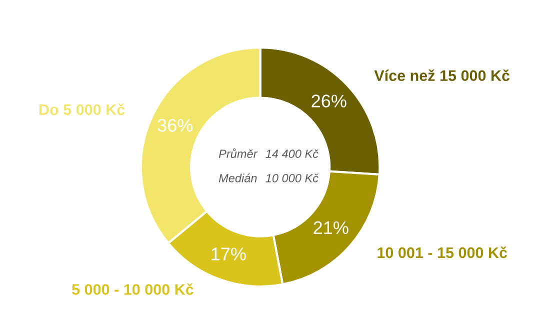 Image resolution: width=555 pixels, height=334 pixels. Describe the element at coordinates (175, 125) in the screenshot. I see `data-label: 36%` at that location.